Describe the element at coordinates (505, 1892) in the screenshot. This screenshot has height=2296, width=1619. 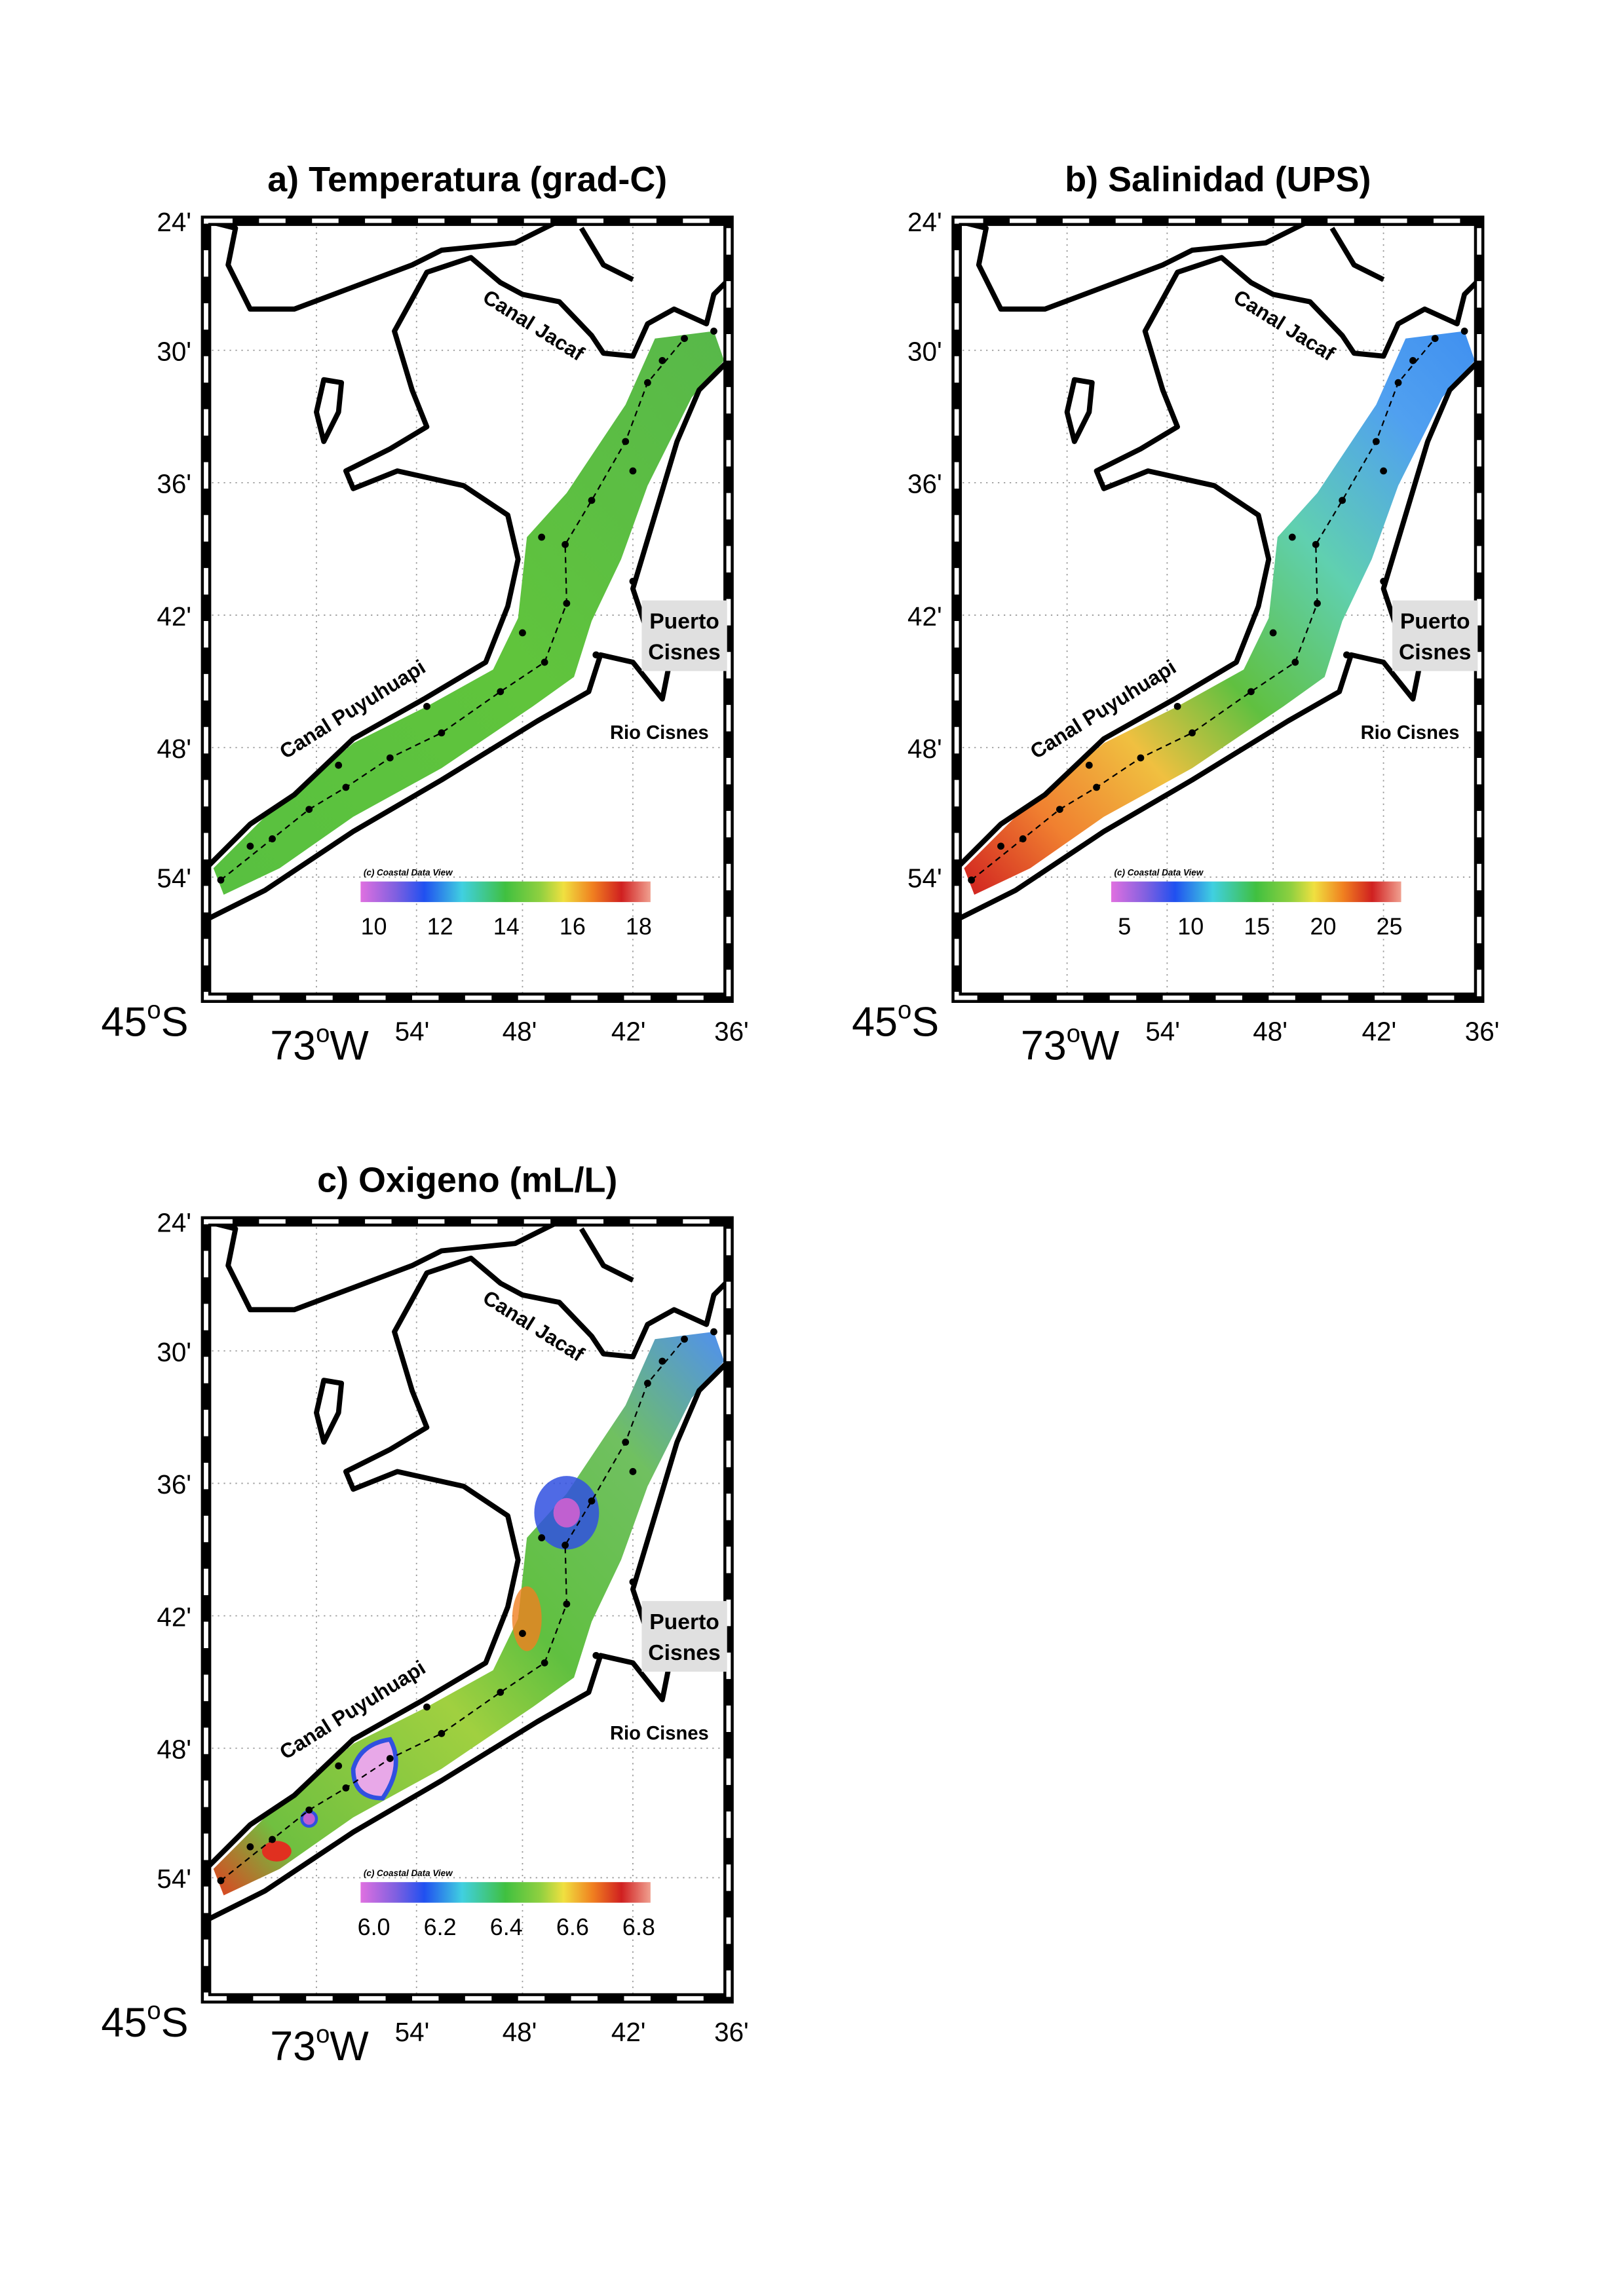
I see `colorbar` at that location.